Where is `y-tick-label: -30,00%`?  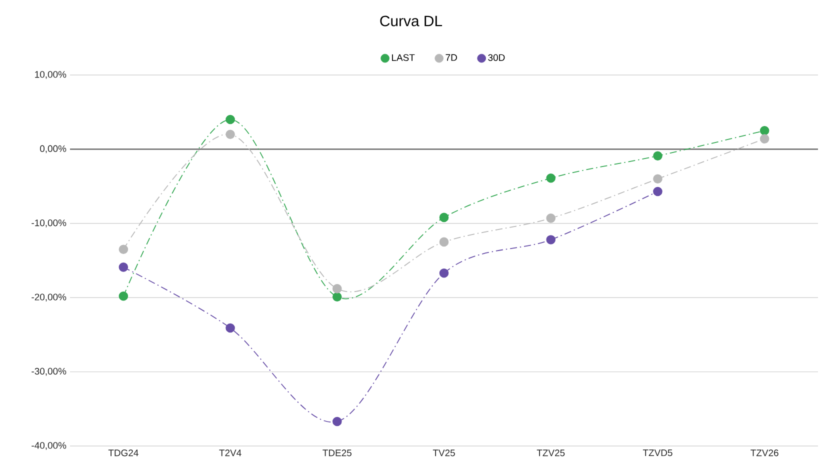
y-tick-label: -30,00% is located at coordinates (49, 372).